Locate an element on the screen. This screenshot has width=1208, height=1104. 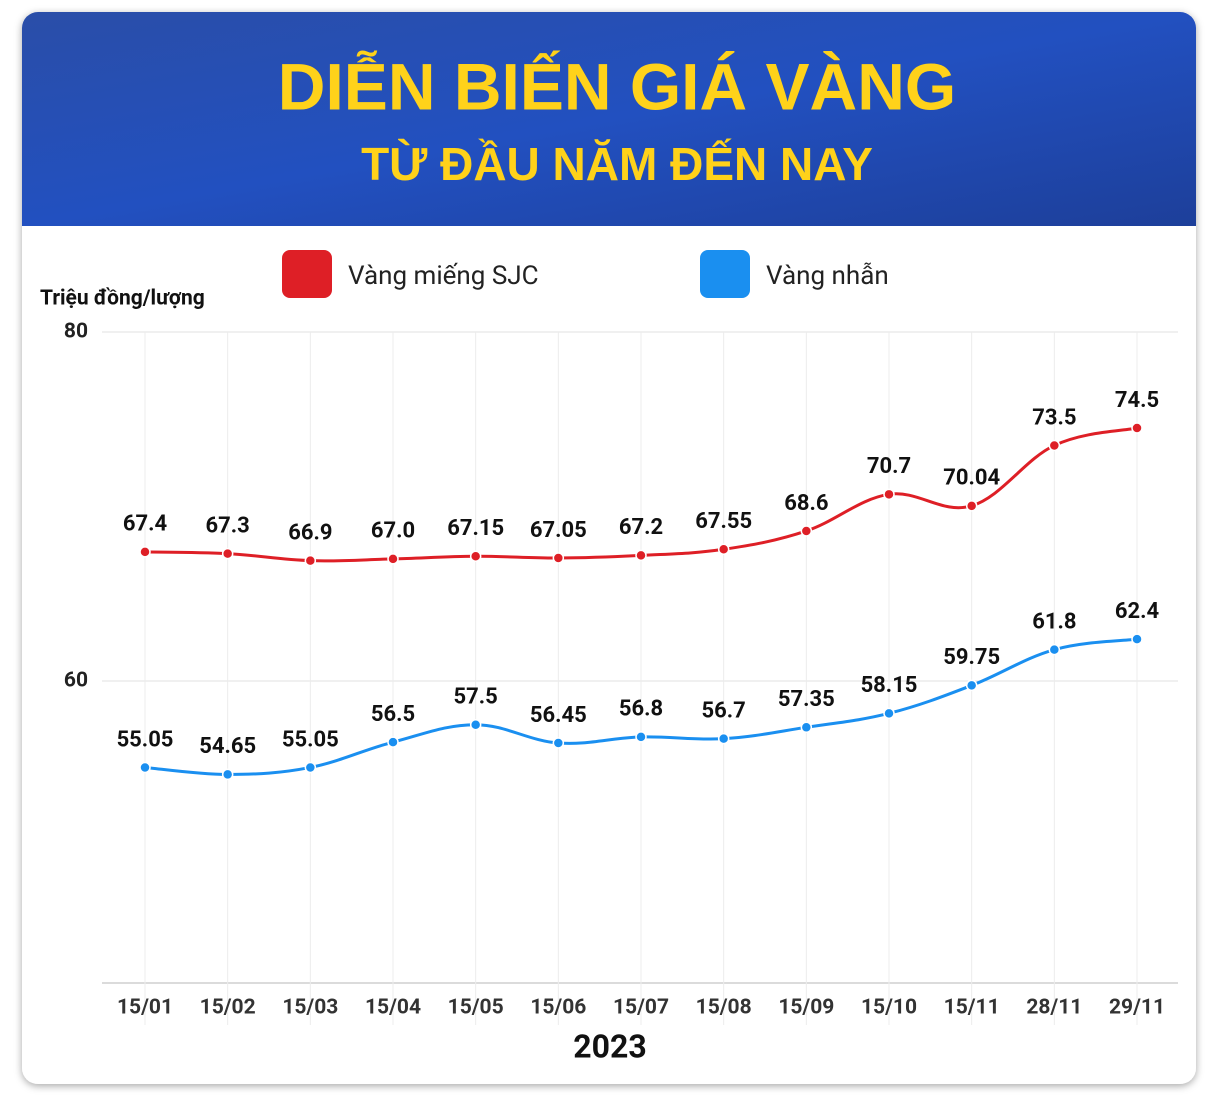
data-label: 57.35 is located at coordinates (806, 699).